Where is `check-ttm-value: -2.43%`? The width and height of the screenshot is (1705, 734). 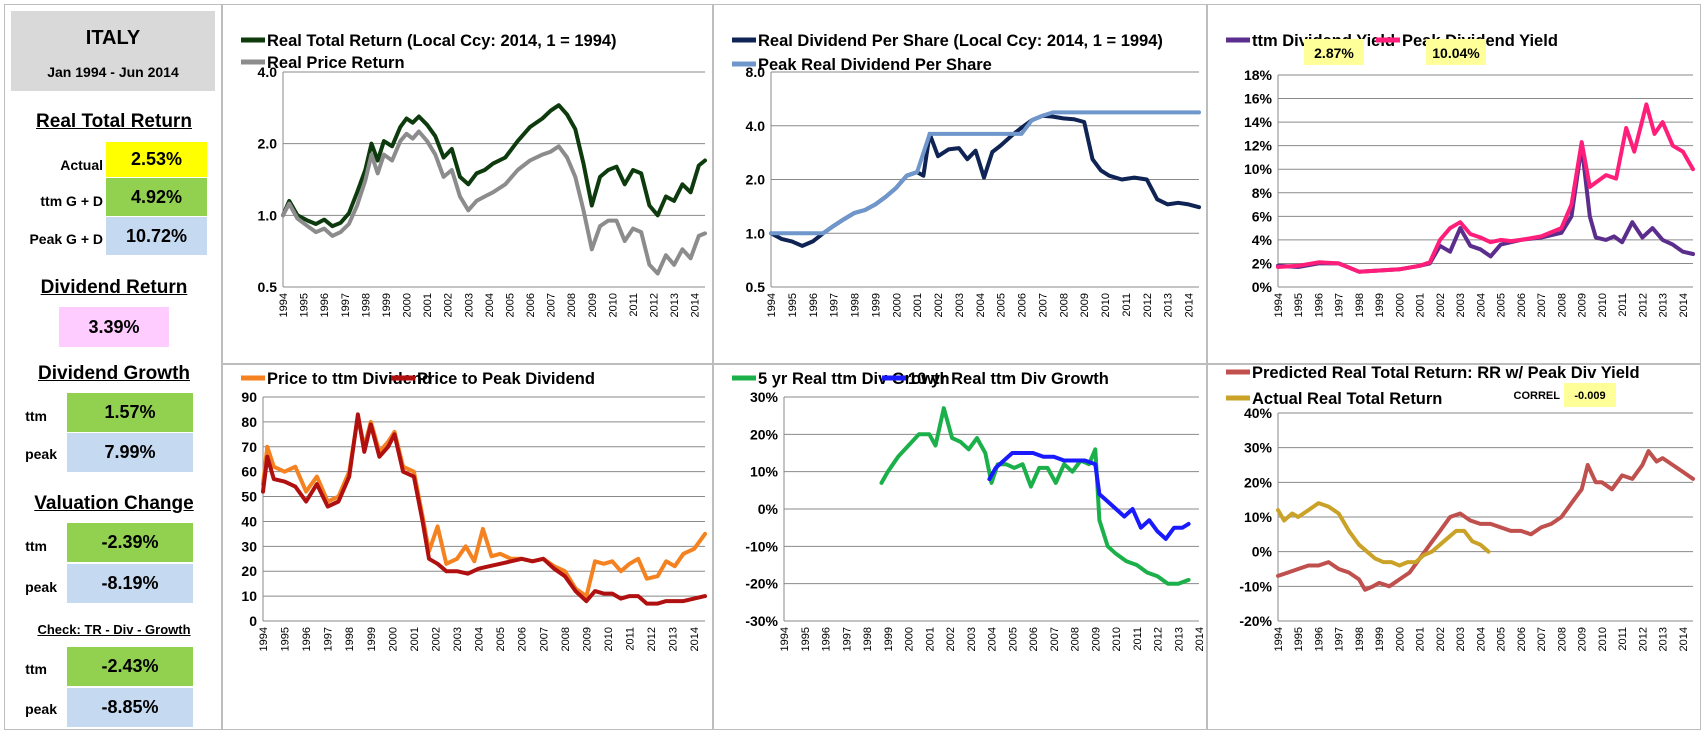
check-ttm-value: -2.43% is located at coordinates (130, 666).